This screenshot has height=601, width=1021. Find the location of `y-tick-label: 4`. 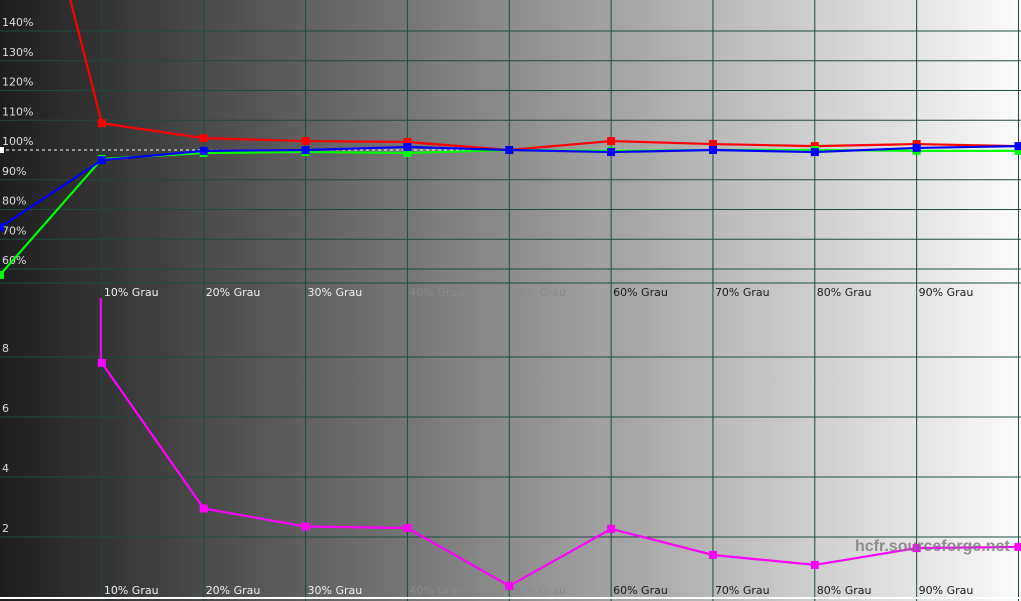

y-tick-label: 4 is located at coordinates (5, 468).